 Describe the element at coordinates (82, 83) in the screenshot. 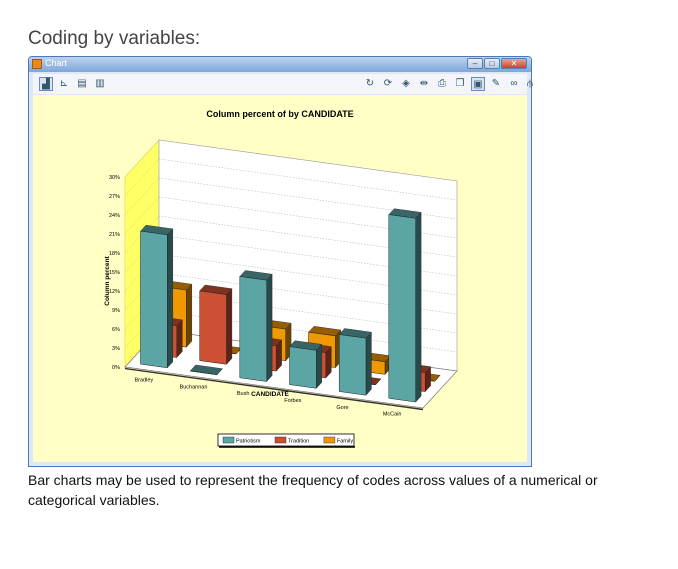

I see `area-chart-icon: ▤` at that location.